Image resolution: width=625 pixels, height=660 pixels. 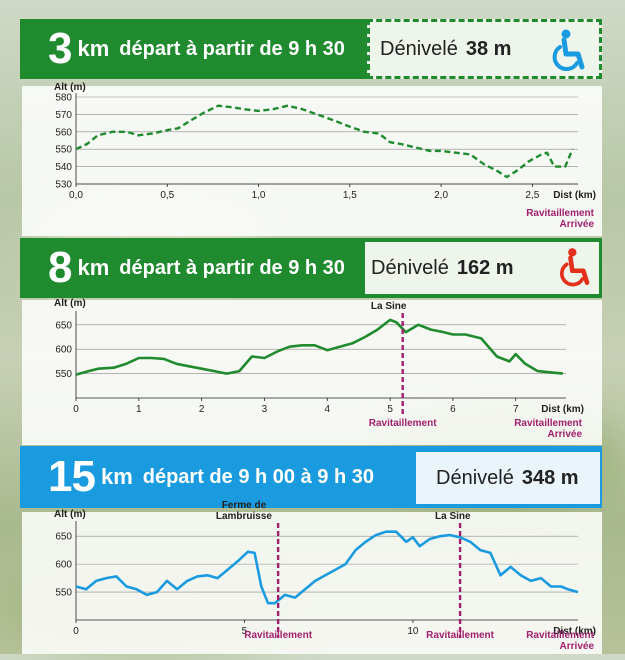 What do you see at coordinates (327, 568) in the screenshot?
I see `elevation-line` at bounding box center [327, 568].